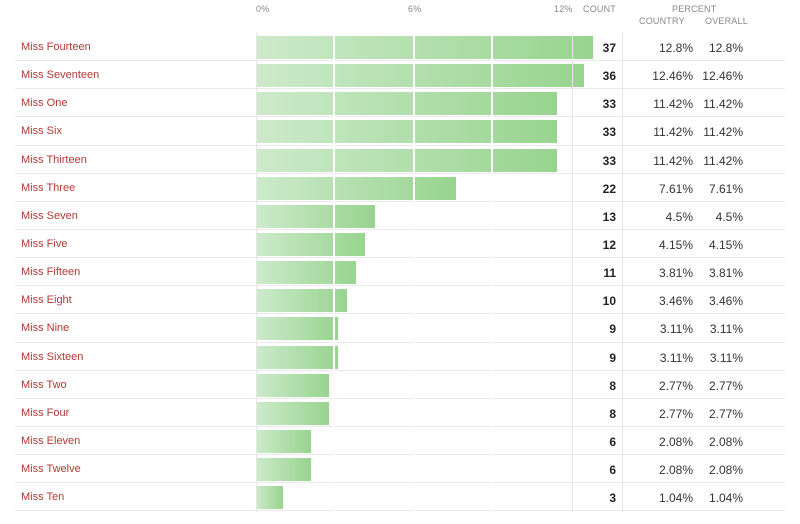  What do you see at coordinates (415, 9) in the screenshot?
I see `axis-tick-label: 6%` at bounding box center [415, 9].